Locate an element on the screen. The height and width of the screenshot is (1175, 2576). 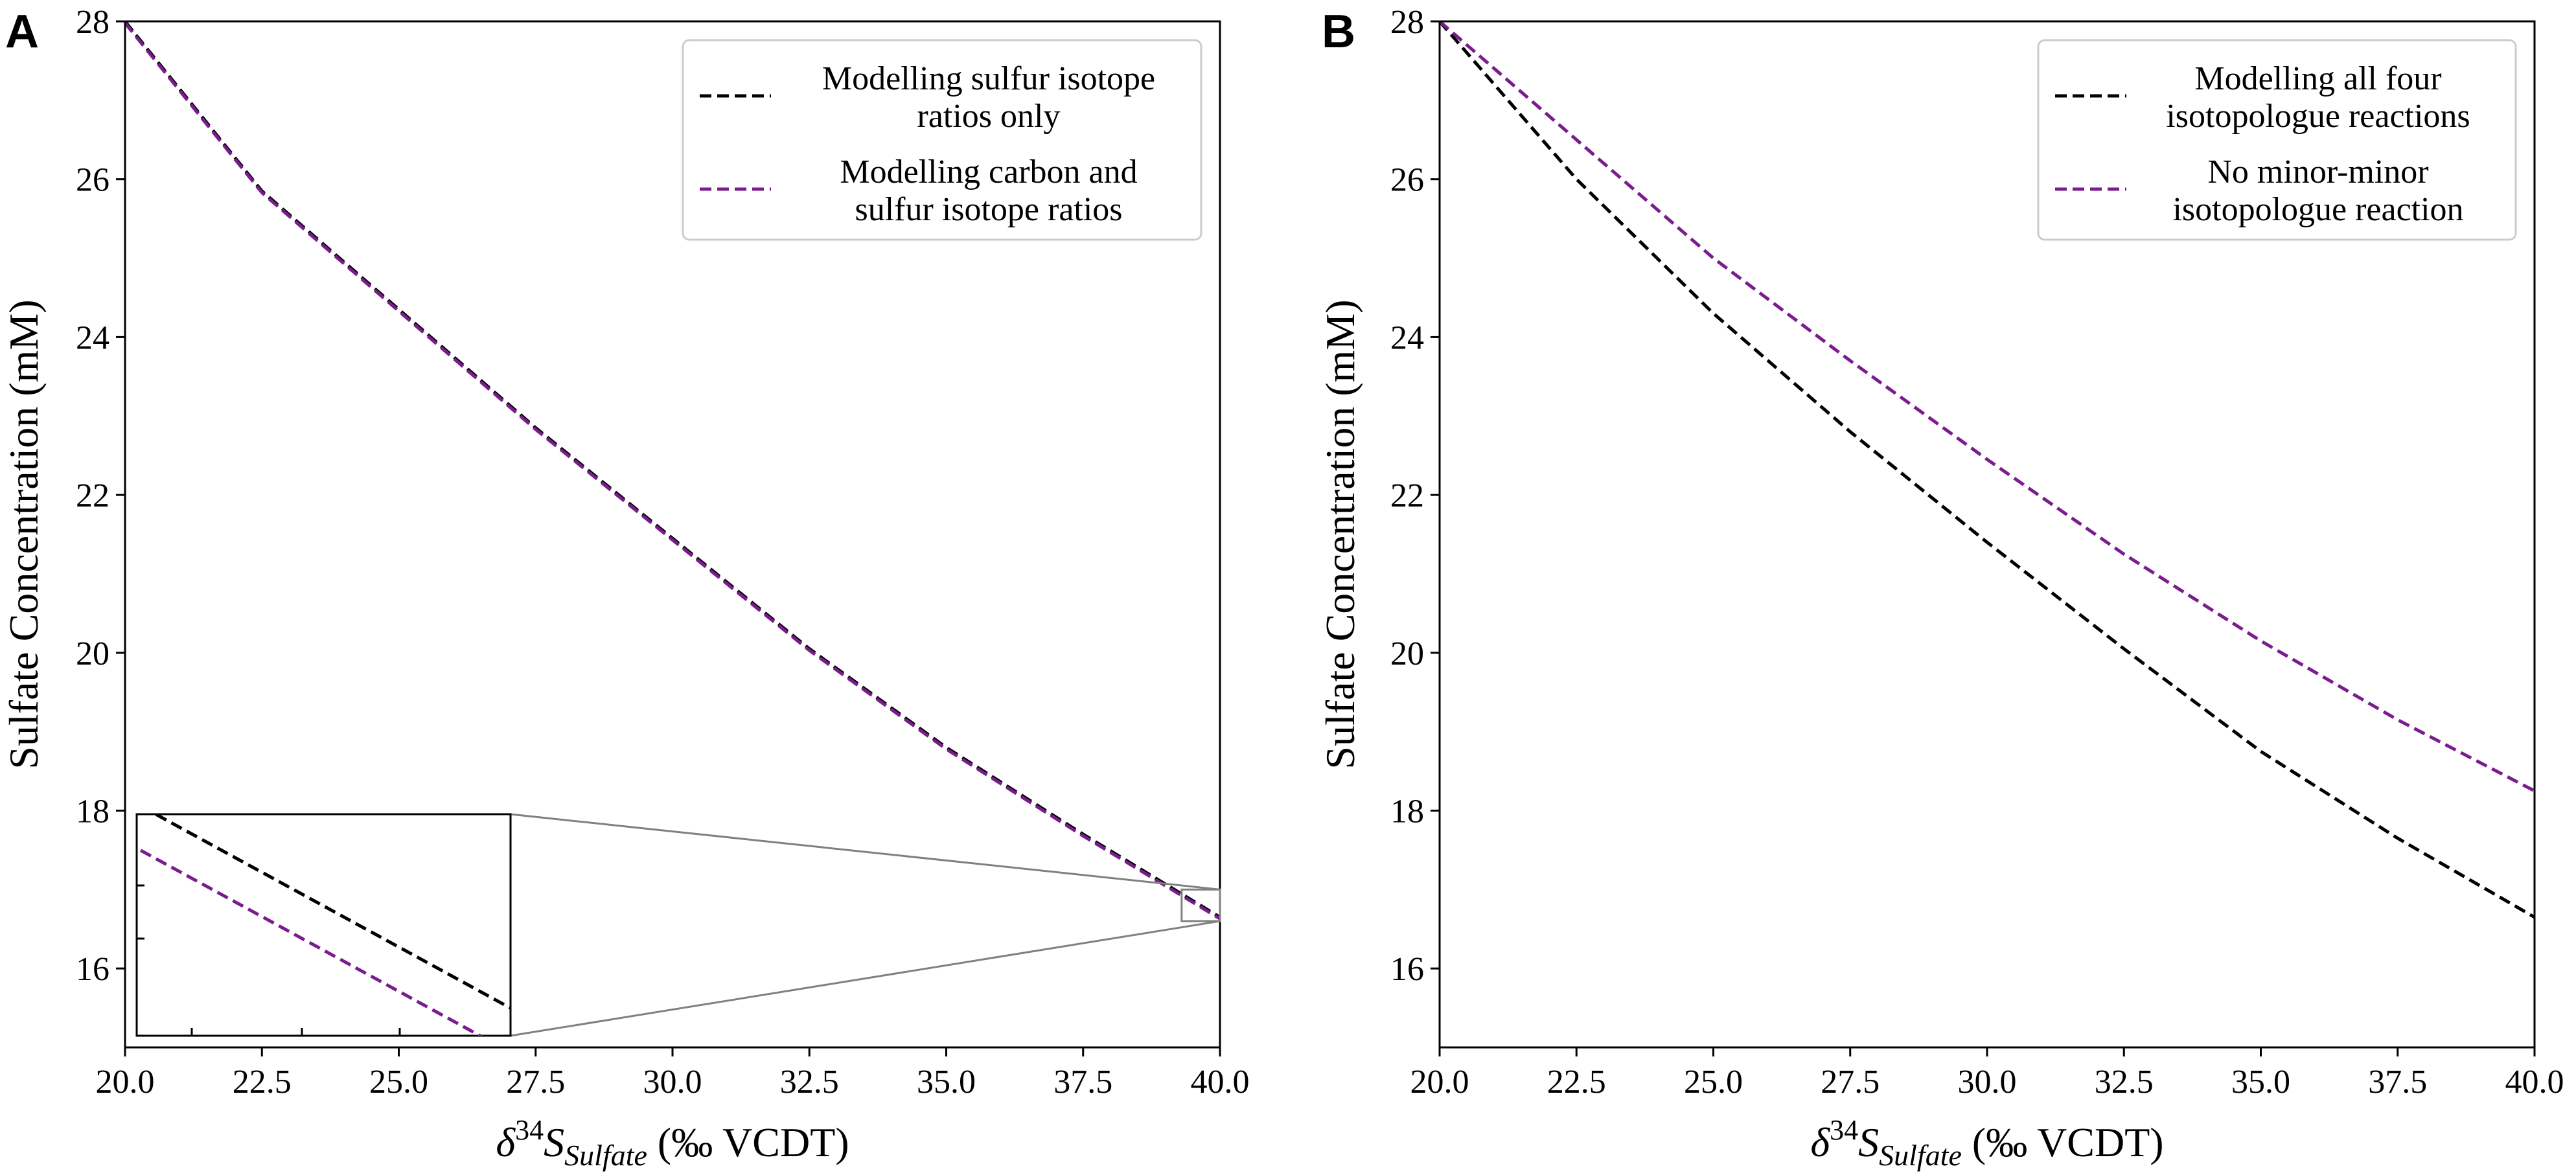
legend-label: Modelling all four is located at coordinates (2317, 78).